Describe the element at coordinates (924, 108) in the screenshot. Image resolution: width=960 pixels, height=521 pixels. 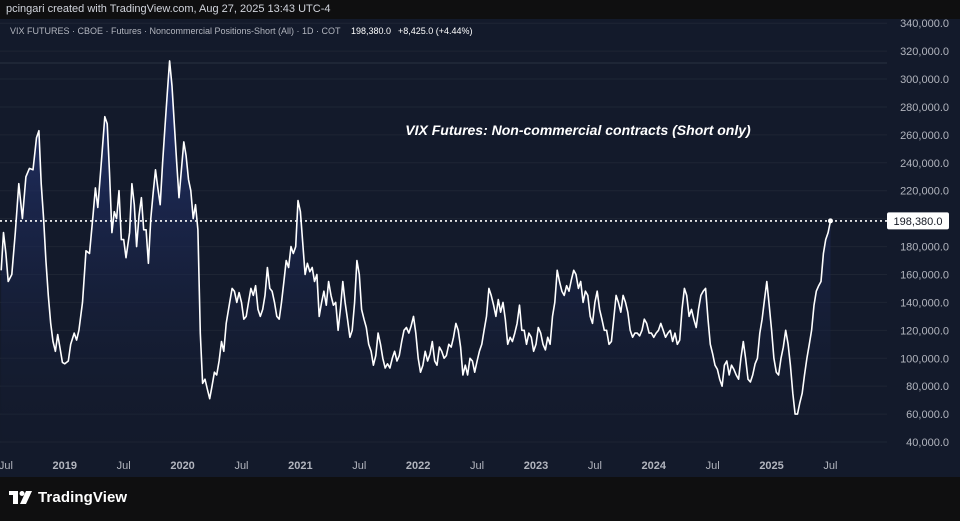
I see `y-tick-label: 280,000.0` at that location.